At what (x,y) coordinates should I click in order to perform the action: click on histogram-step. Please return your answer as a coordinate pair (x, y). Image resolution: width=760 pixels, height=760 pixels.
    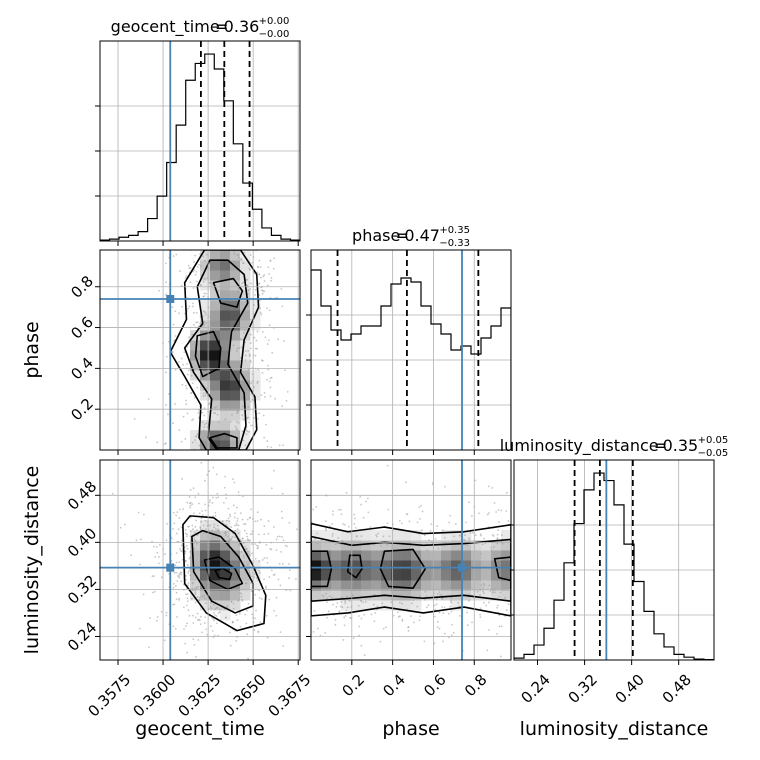
    Looking at the image, I should click on (200, 147).